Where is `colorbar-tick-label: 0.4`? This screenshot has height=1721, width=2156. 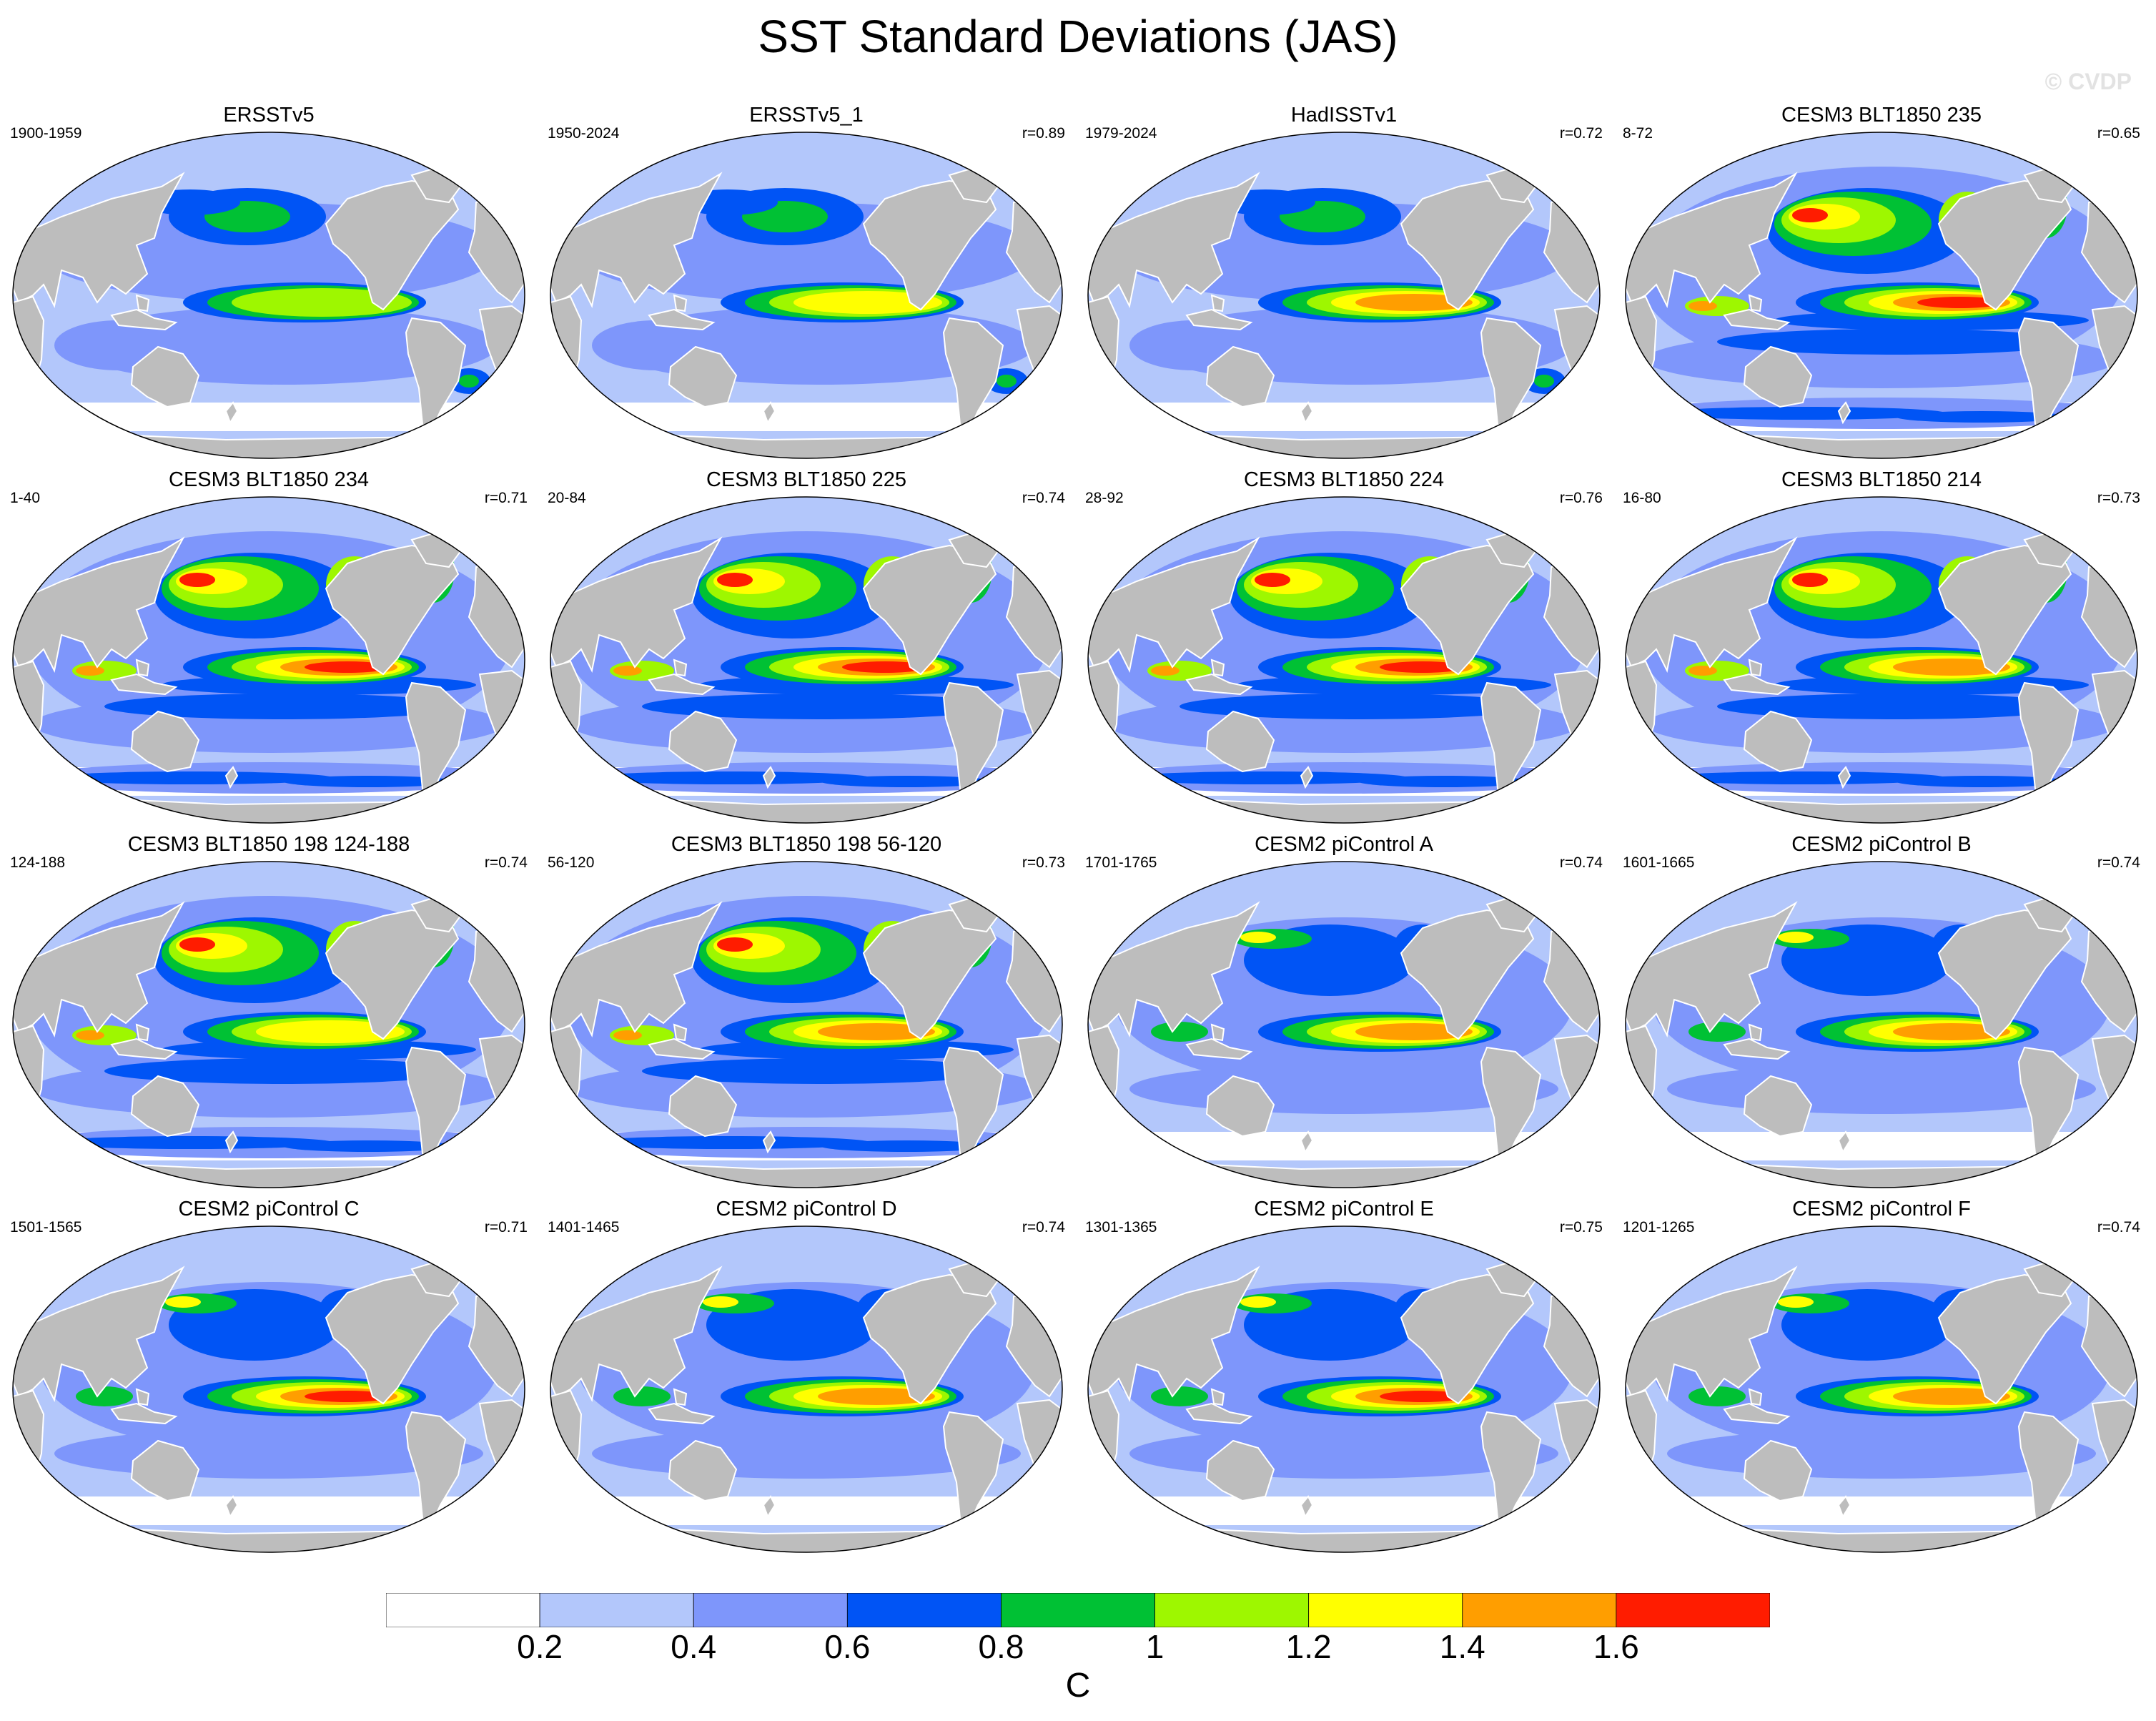
colorbar-tick-label: 0.4 is located at coordinates (694, 1646).